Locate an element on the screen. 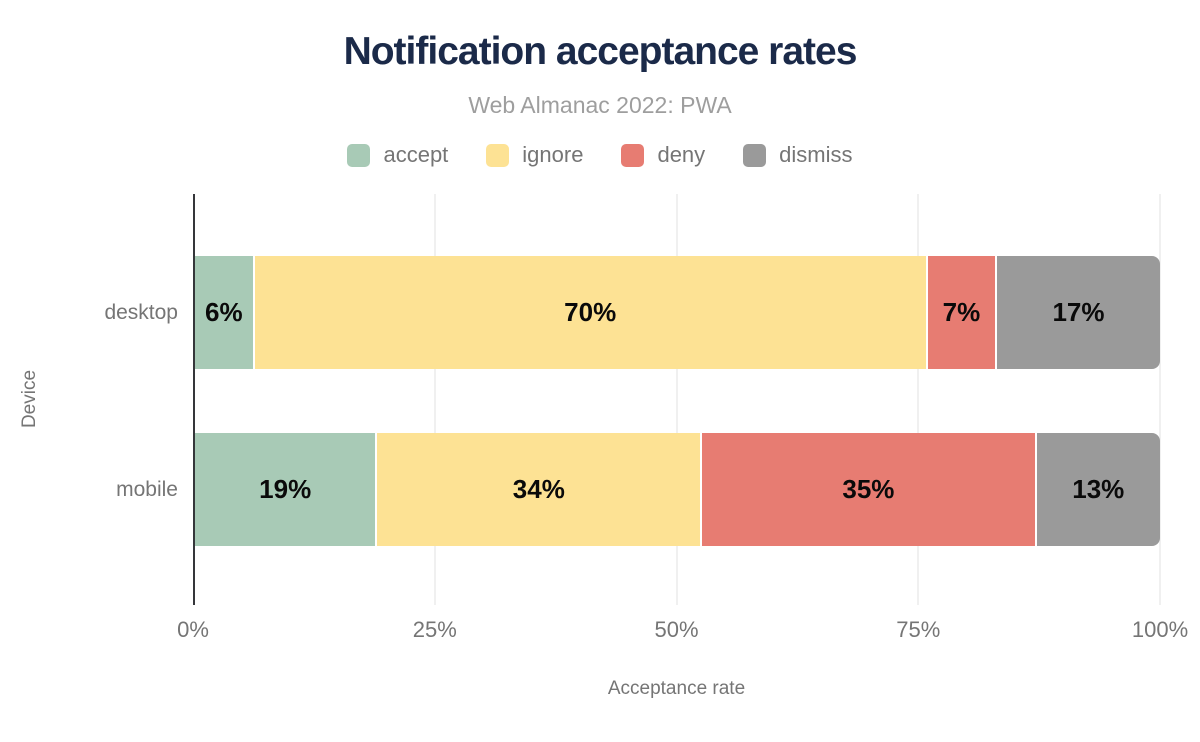 This screenshot has height=742, width=1200. x-tick-label-0: 0% is located at coordinates (193, 629).